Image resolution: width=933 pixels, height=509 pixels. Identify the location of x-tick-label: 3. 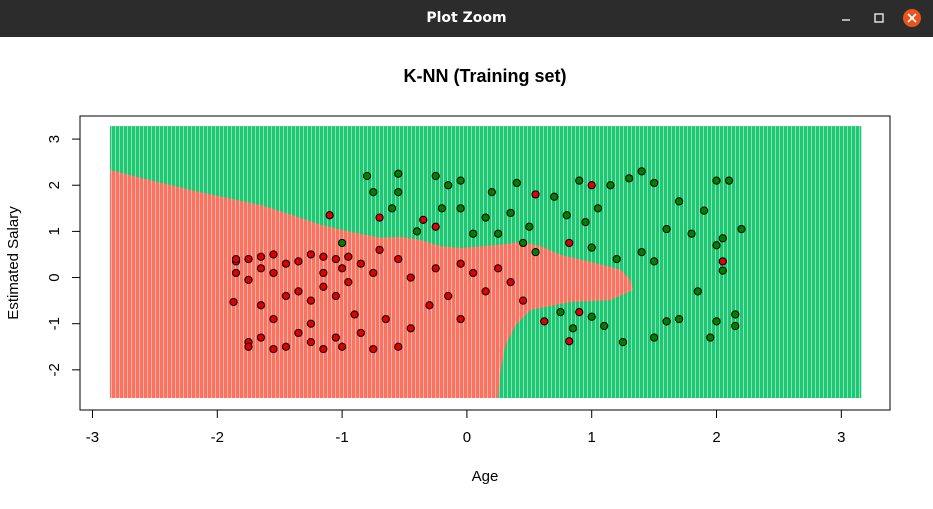
(841, 437).